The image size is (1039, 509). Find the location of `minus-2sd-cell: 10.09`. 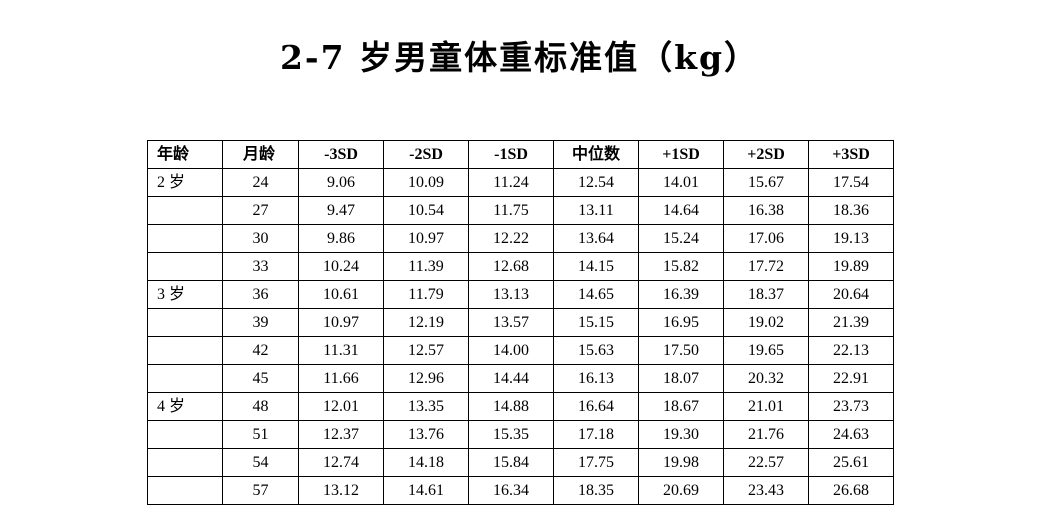

minus-2sd-cell: 10.09 is located at coordinates (426, 182).